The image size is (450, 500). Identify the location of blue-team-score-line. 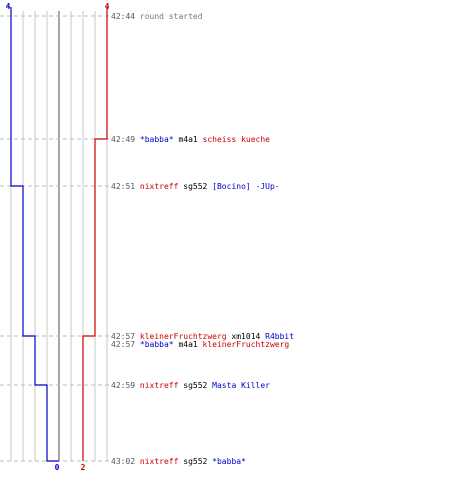
(34, 234).